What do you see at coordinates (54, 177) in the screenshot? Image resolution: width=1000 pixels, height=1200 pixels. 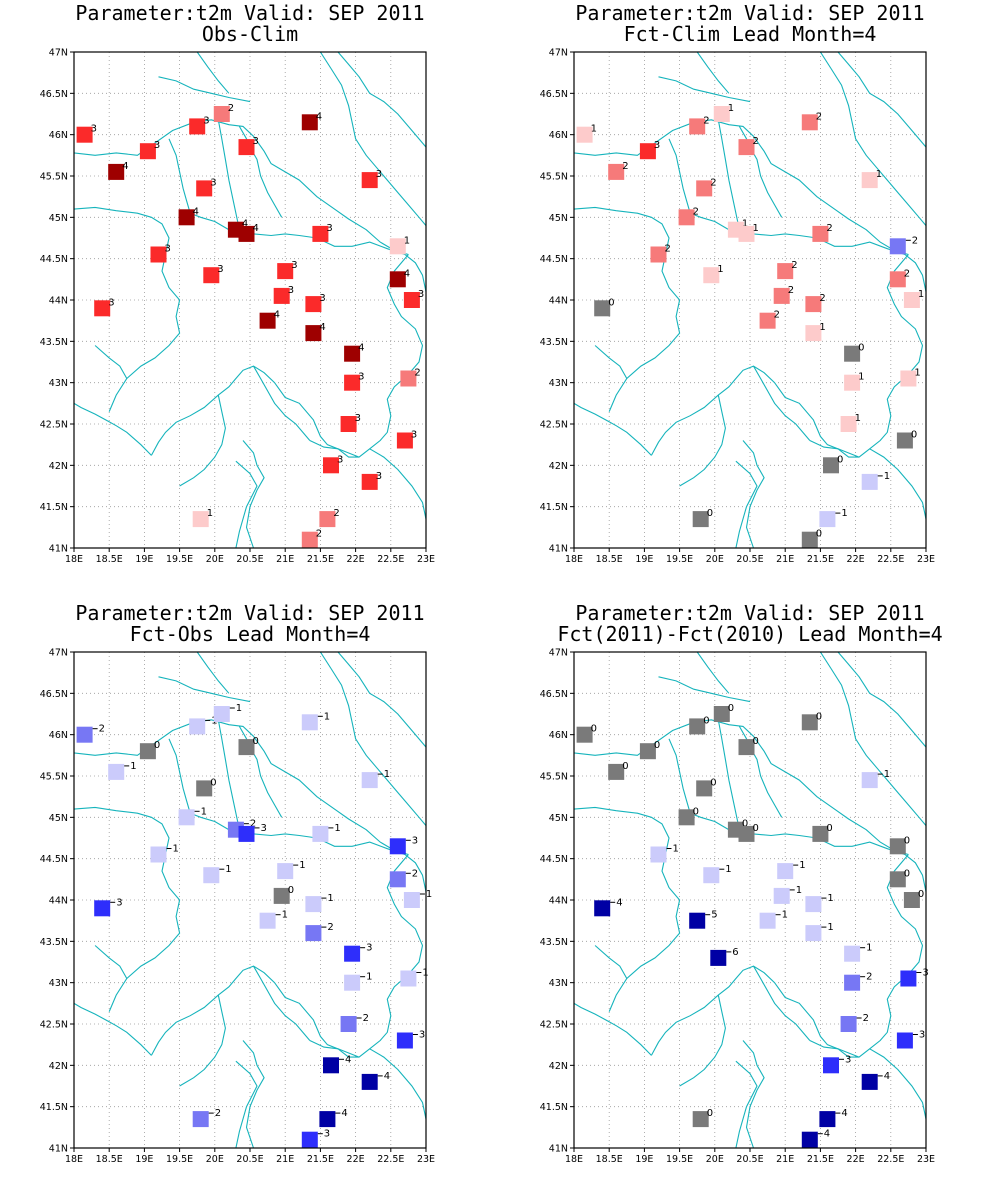 I see `lat-tick-label: 45.5N` at bounding box center [54, 177].